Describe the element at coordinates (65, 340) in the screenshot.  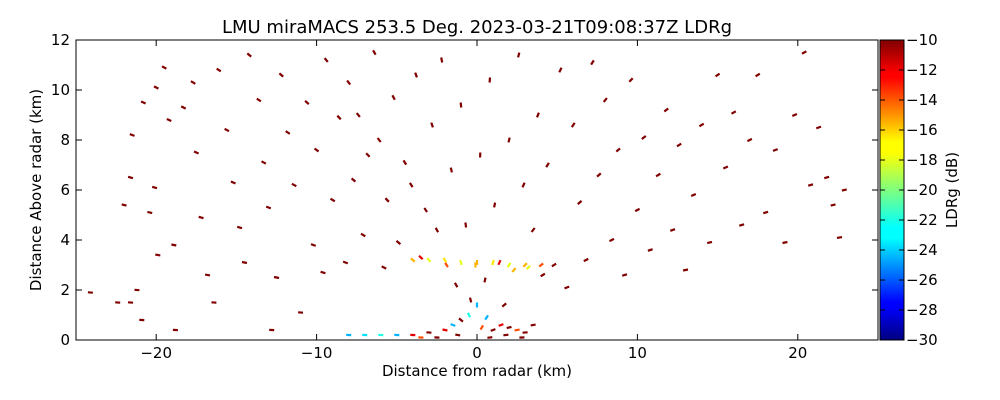
I see `y-tick-label: 0` at that location.